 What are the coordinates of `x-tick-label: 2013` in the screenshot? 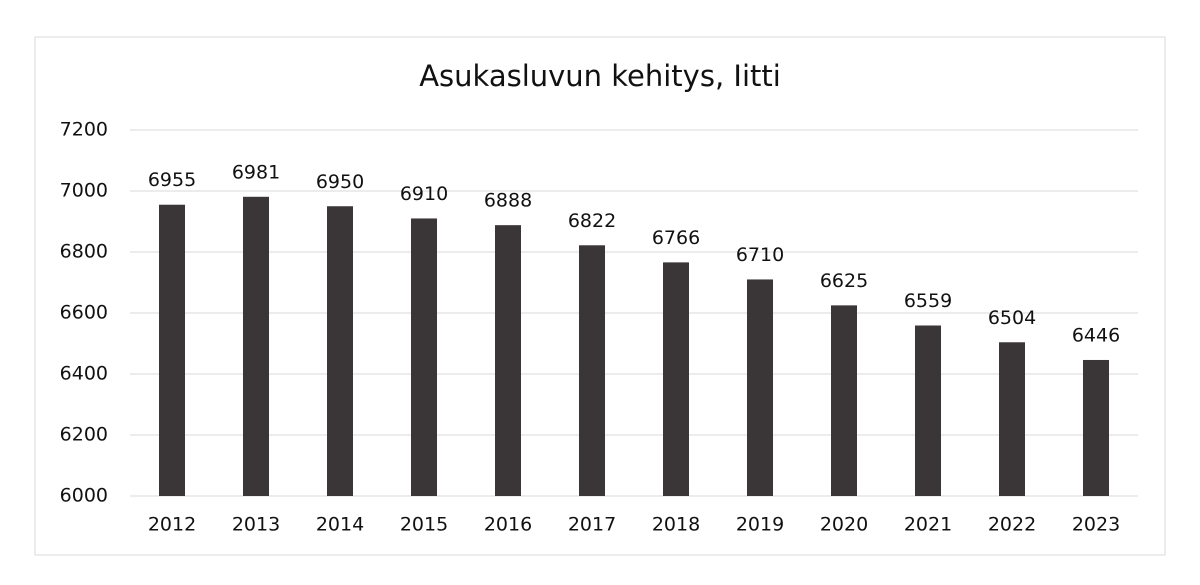 It's located at (256, 525).